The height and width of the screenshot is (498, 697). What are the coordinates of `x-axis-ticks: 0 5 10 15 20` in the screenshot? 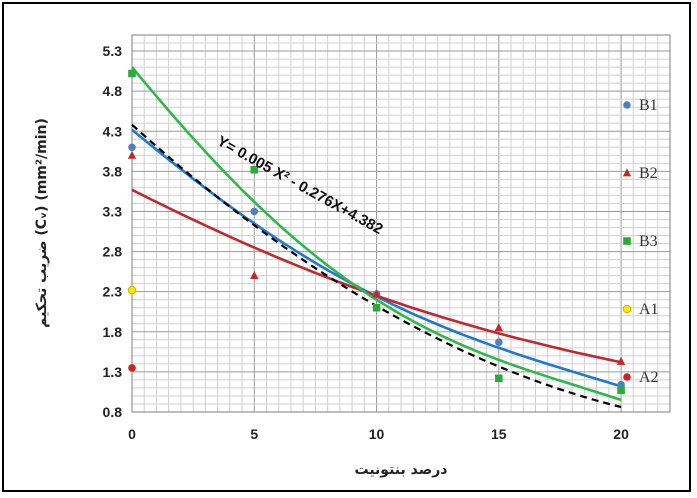 It's located at (378, 434).